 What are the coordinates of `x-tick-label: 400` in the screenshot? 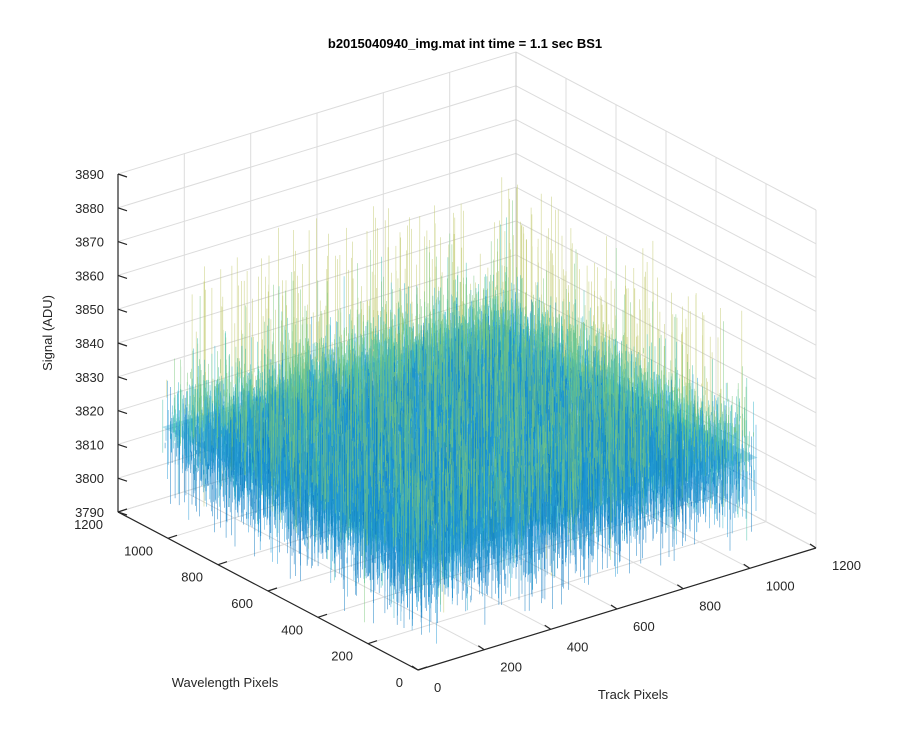 It's located at (578, 646).